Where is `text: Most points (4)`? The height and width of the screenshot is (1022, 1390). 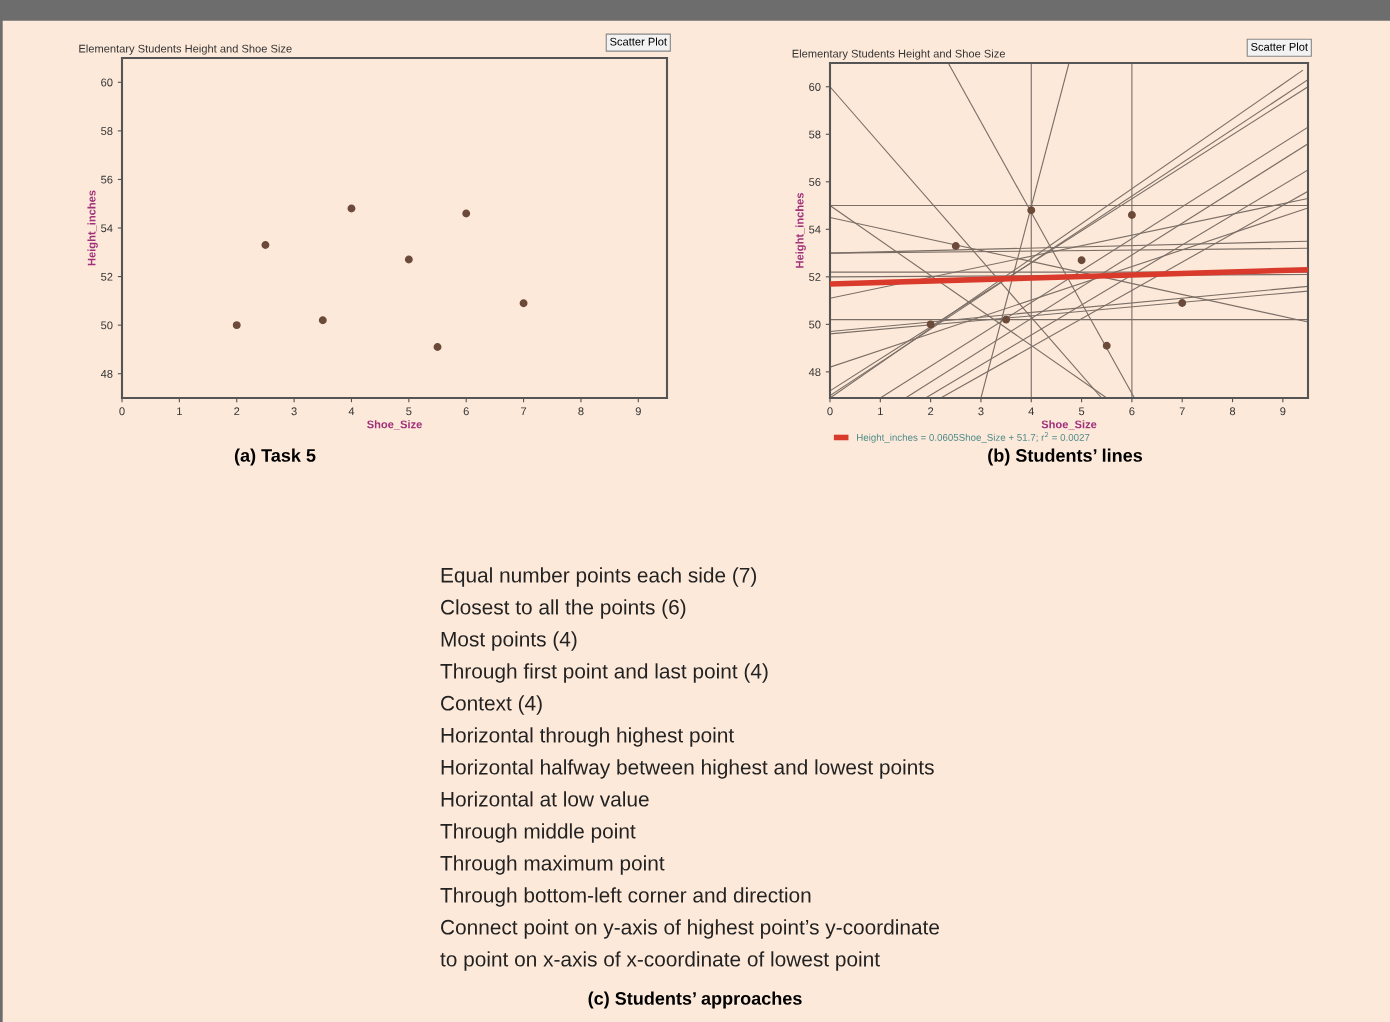
text: Most points (4) is located at coordinates (509, 641).